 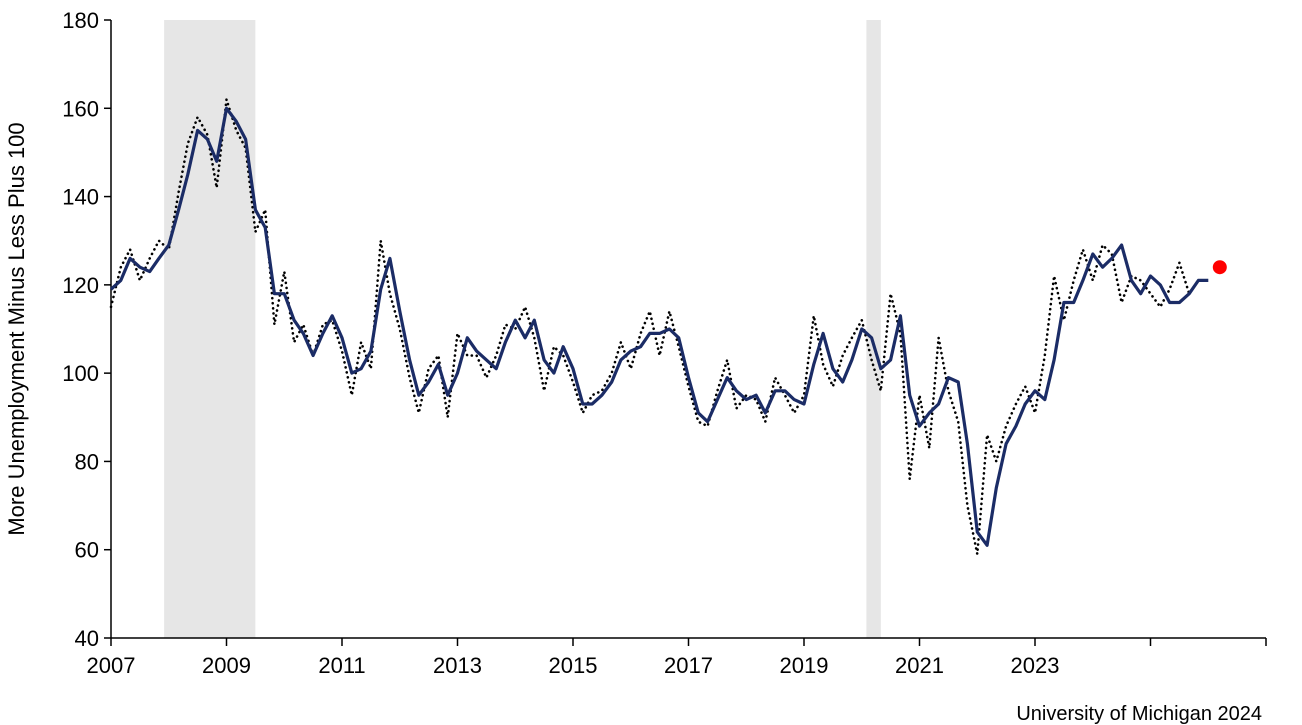 I want to click on x-tick-label-2015: 2015, so click(x=573, y=665).